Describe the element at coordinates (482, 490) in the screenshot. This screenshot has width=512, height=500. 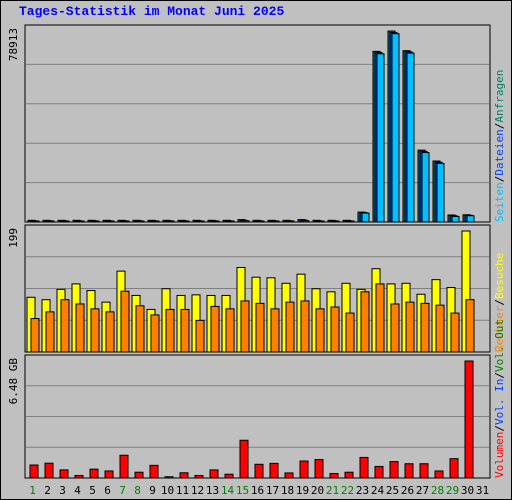
I see `x-label-day-31: 31` at that location.